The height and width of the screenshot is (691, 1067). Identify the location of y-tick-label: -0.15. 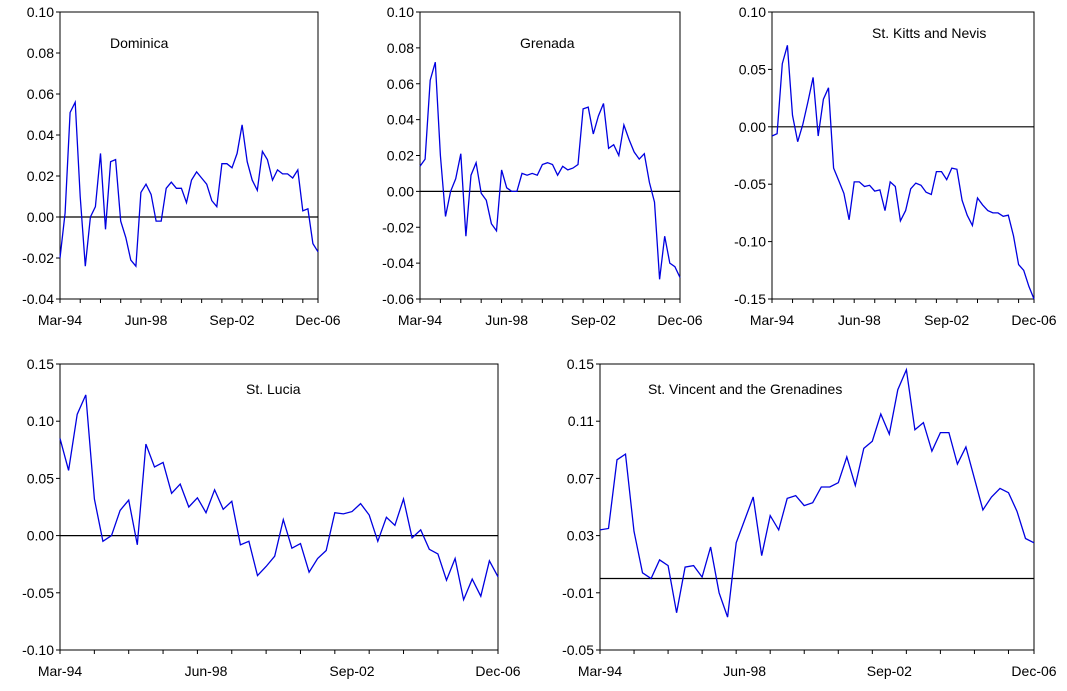
(750, 299).